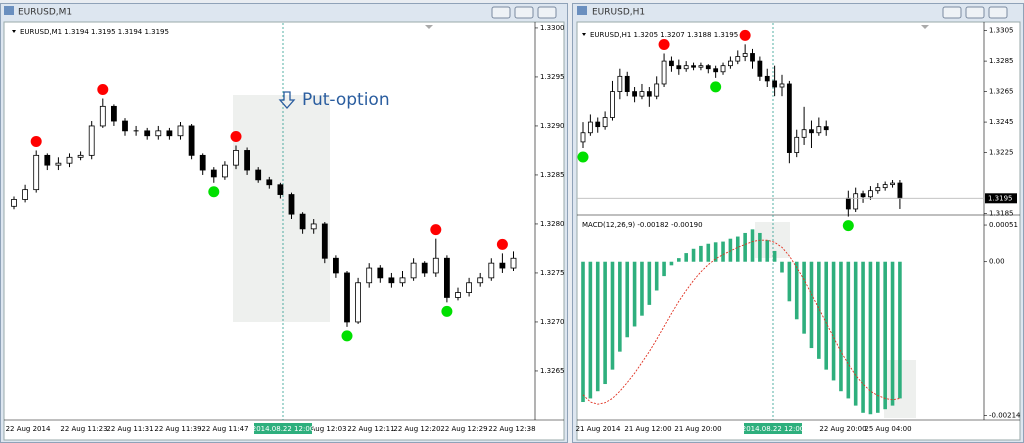  What do you see at coordinates (997, 262) in the screenshot?
I see `y-tick-label: 0.00` at bounding box center [997, 262].